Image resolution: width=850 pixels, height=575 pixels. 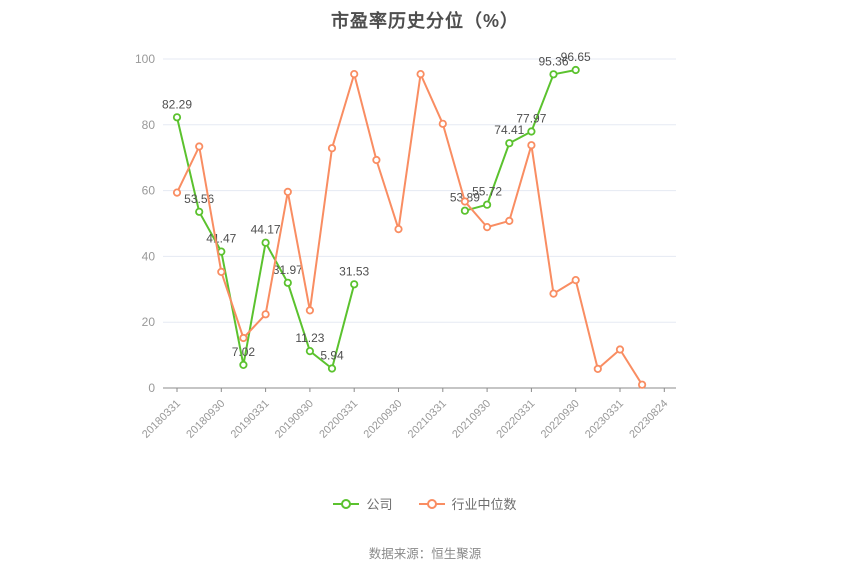 I want to click on svg-text: 95.36, so click(x=553, y=61).